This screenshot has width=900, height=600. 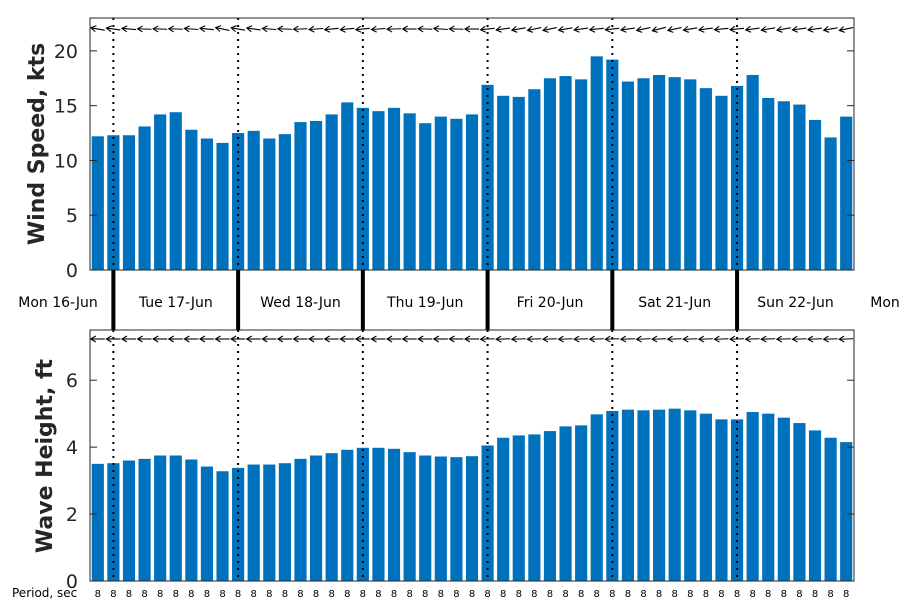 What do you see at coordinates (37, 144) in the screenshot?
I see `wind-y-axis-label: Wind Speed, kts` at bounding box center [37, 144].